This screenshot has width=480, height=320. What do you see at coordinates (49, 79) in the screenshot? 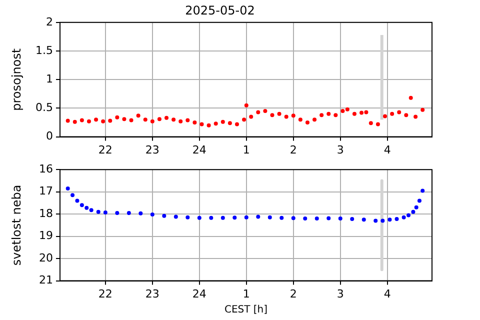
I see `y-tick-label: 1` at bounding box center [49, 79].